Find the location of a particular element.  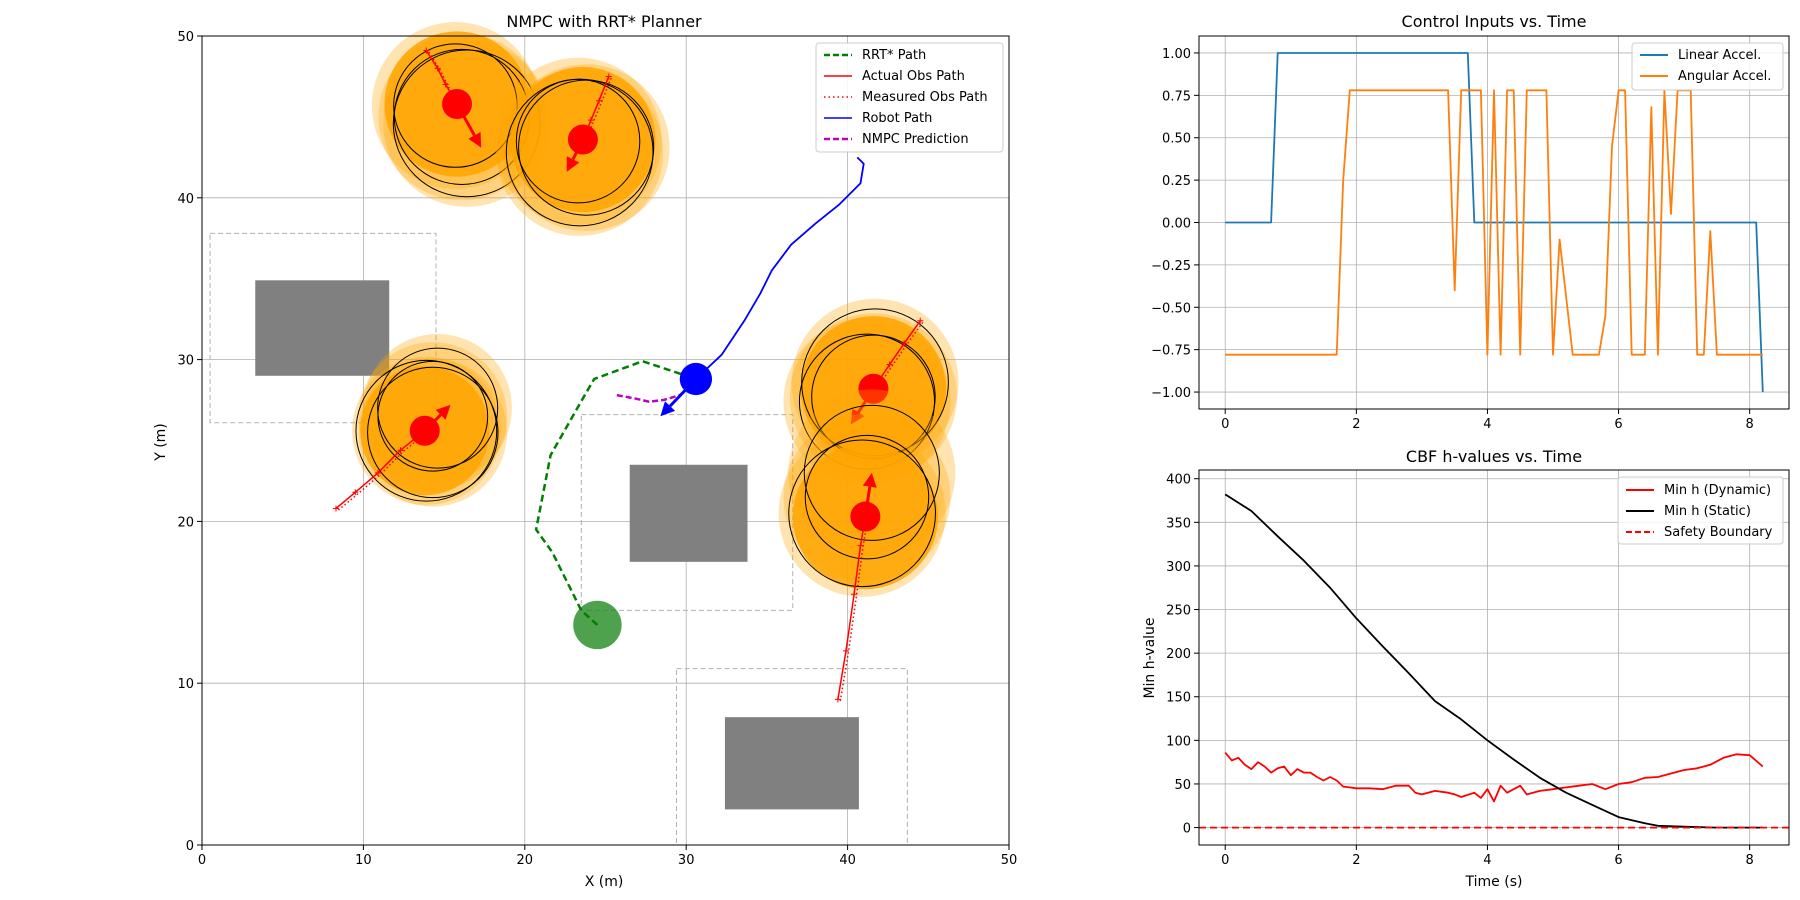

controls-xtick-label: 8 is located at coordinates (1750, 424).